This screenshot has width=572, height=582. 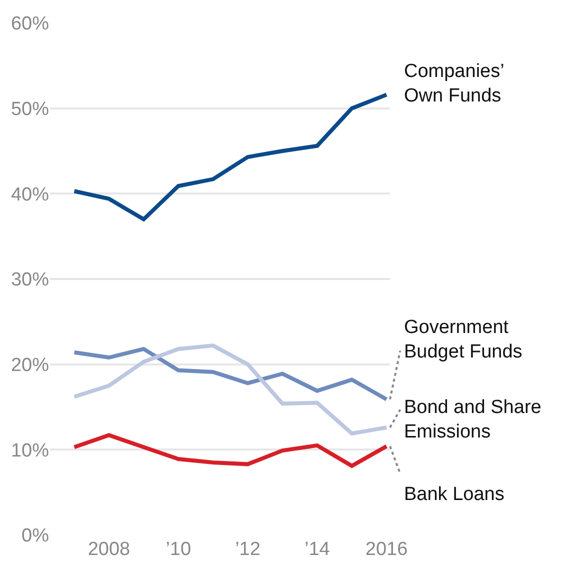 I want to click on y-tick-label: 60%, so click(x=30, y=24).